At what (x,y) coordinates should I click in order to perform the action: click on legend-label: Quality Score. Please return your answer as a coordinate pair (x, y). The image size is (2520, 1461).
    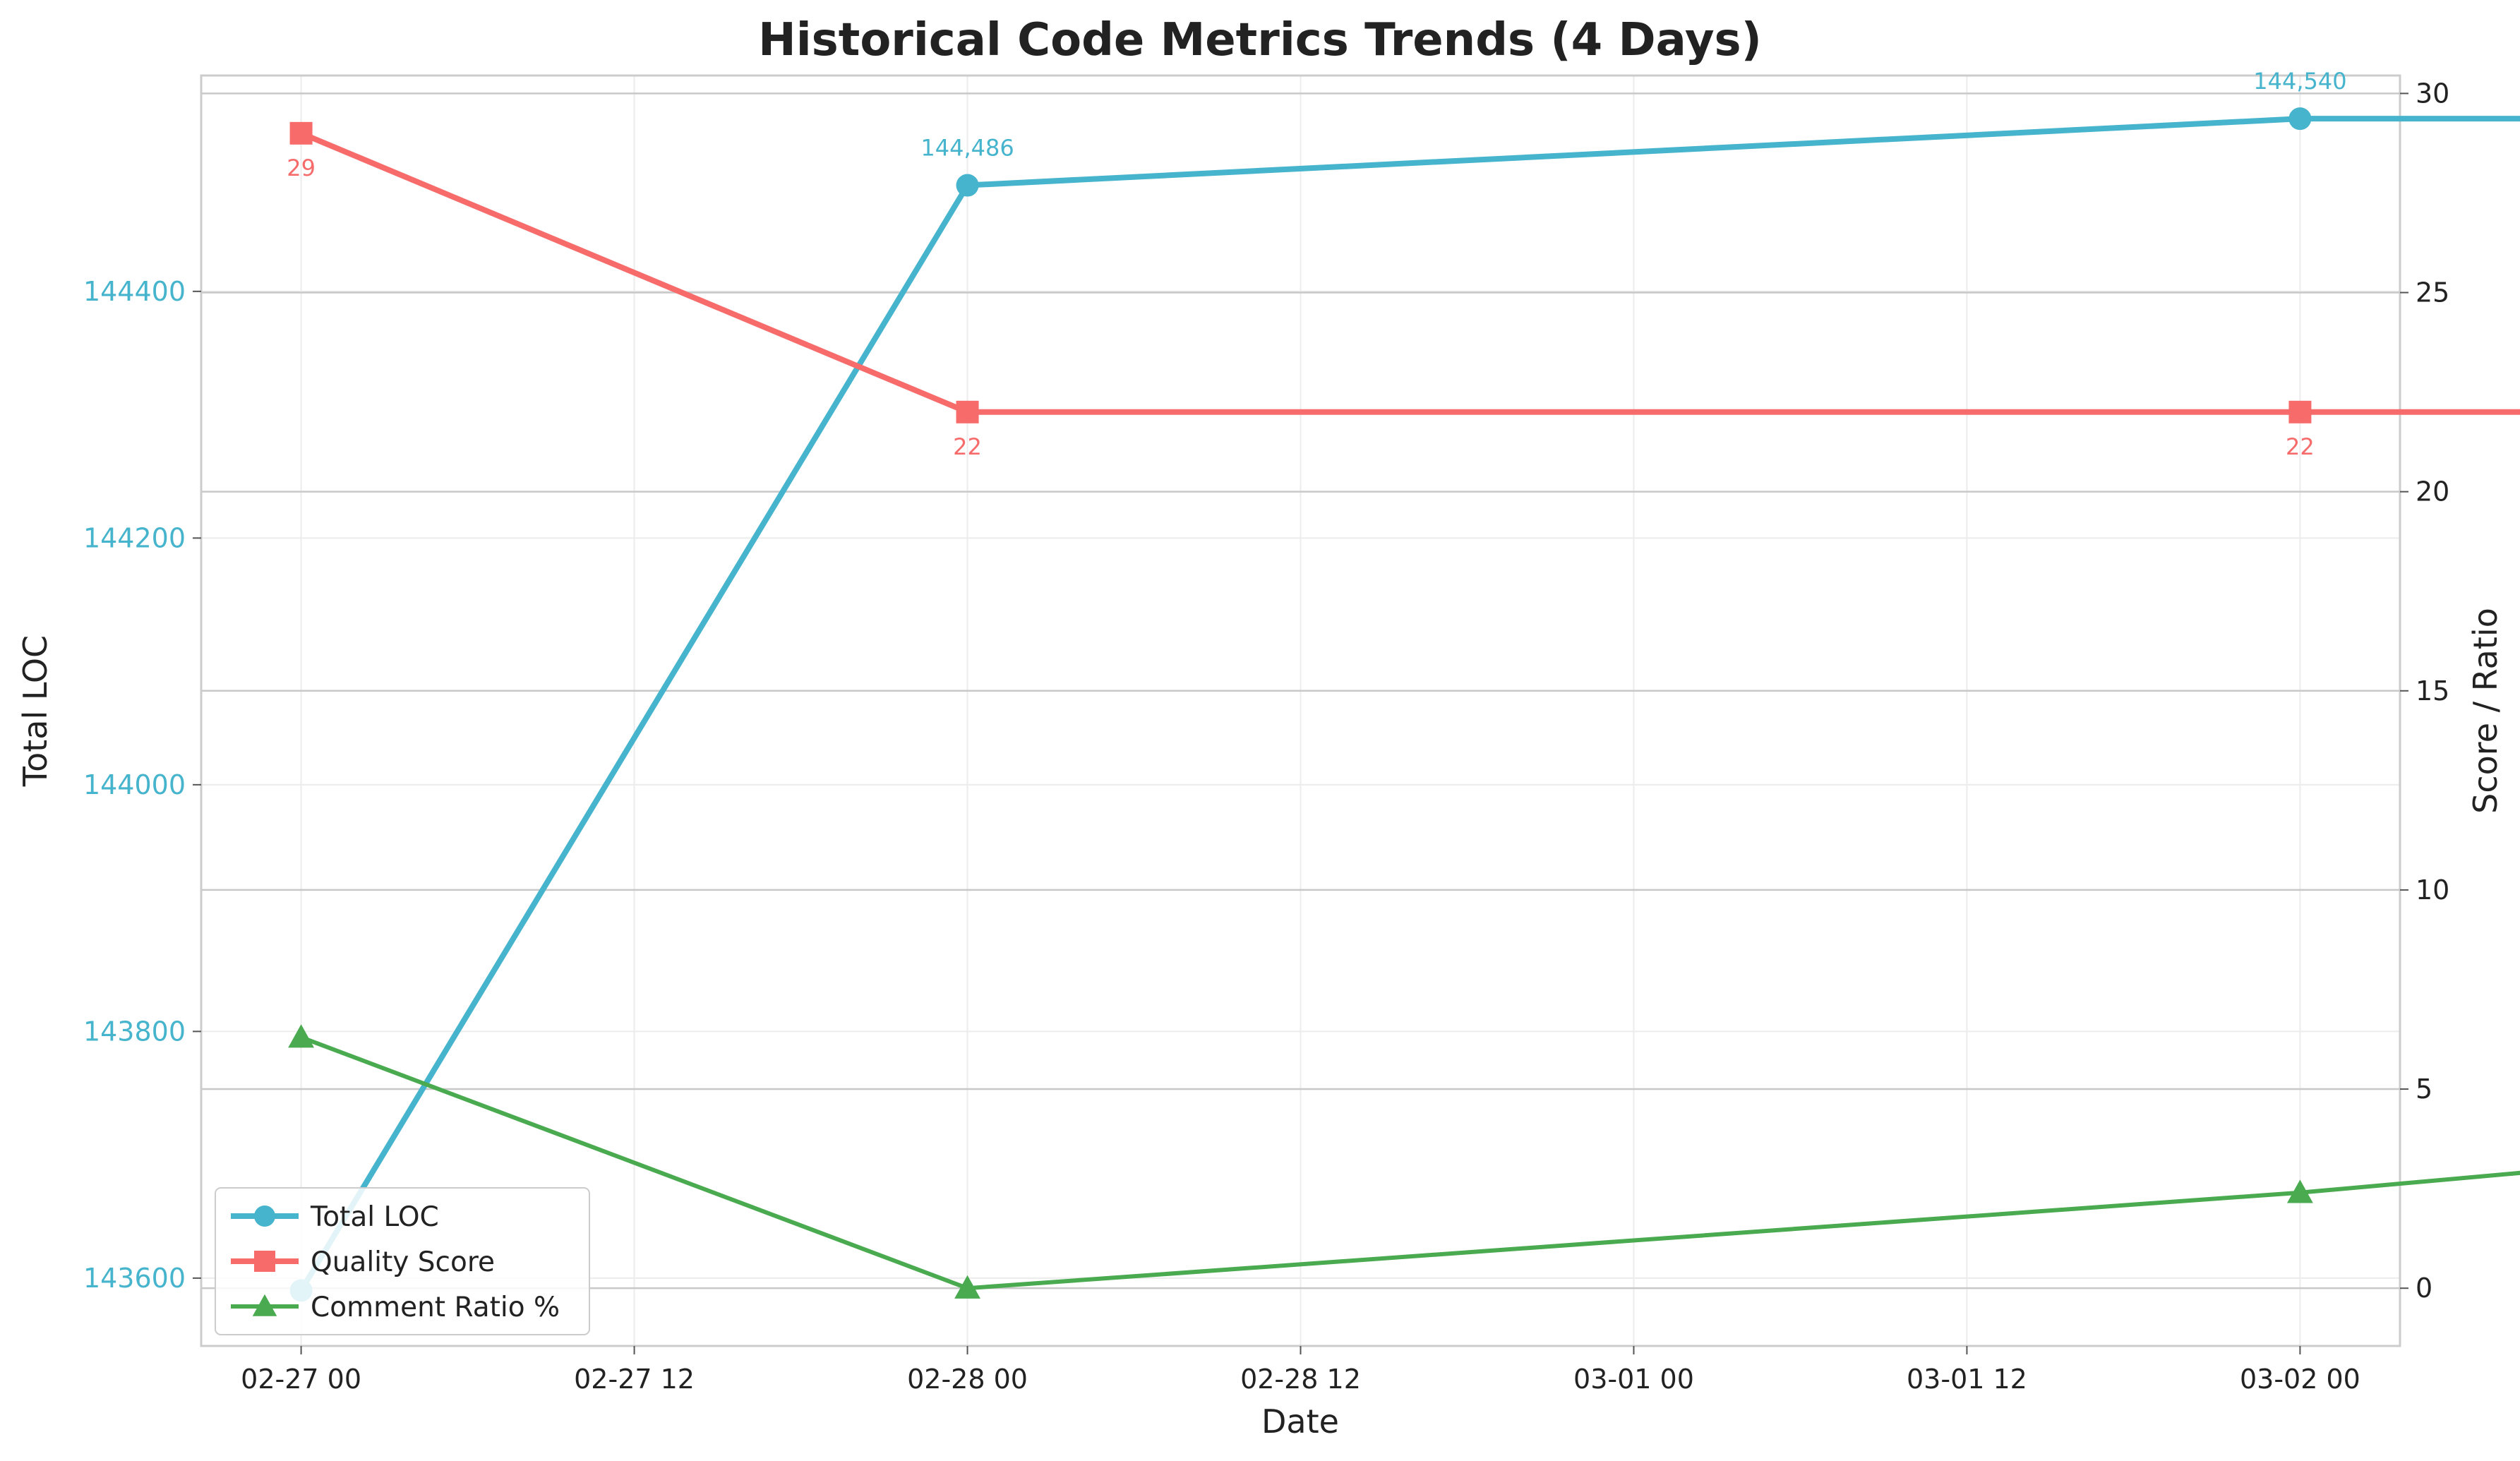
    Looking at the image, I should click on (403, 1262).